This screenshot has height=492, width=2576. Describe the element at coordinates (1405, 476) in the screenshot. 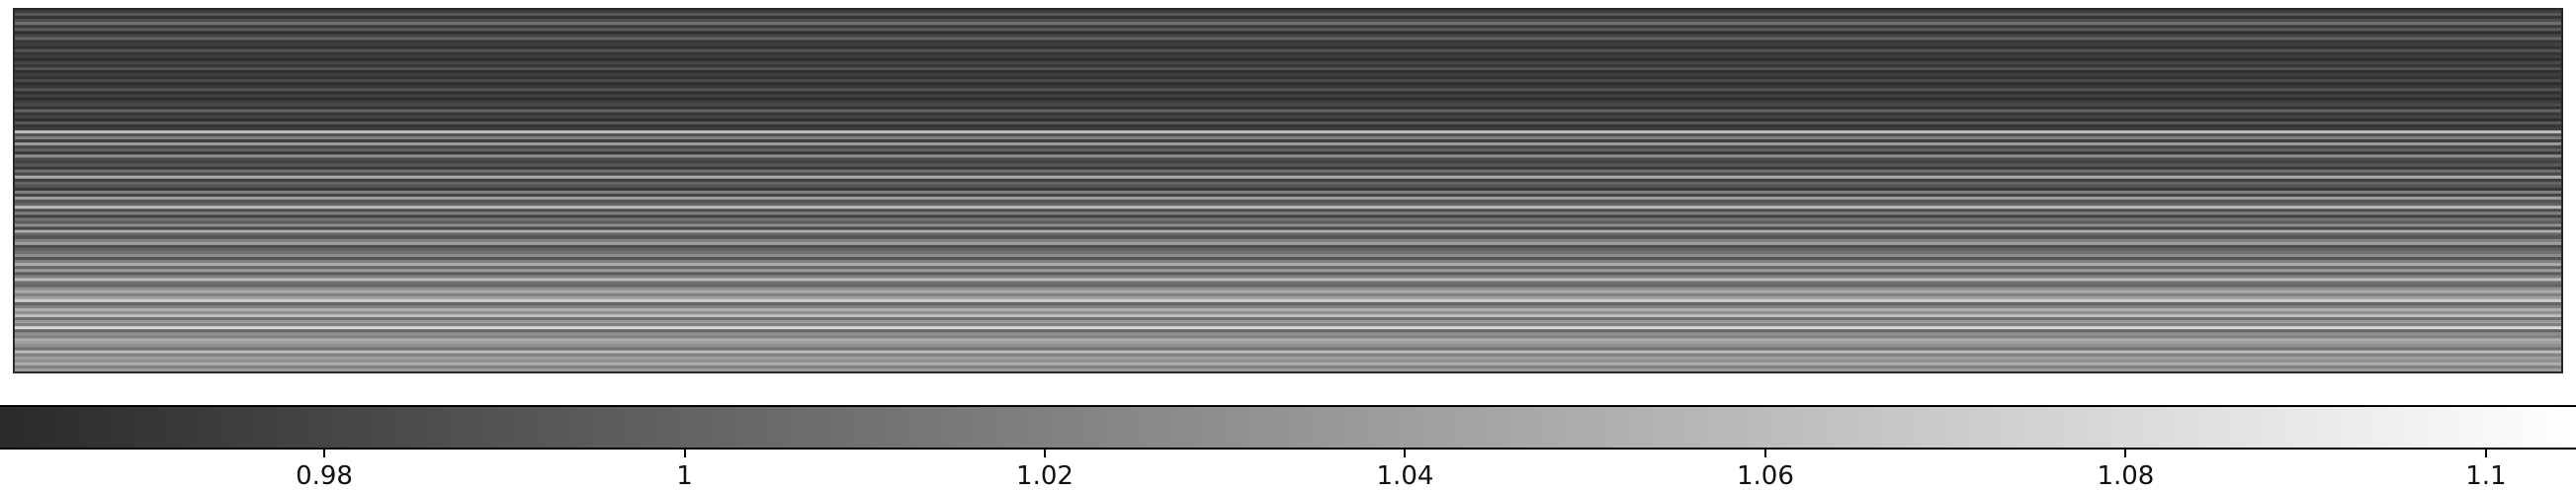

I see `colorbar-tick-label: 1.04` at that location.